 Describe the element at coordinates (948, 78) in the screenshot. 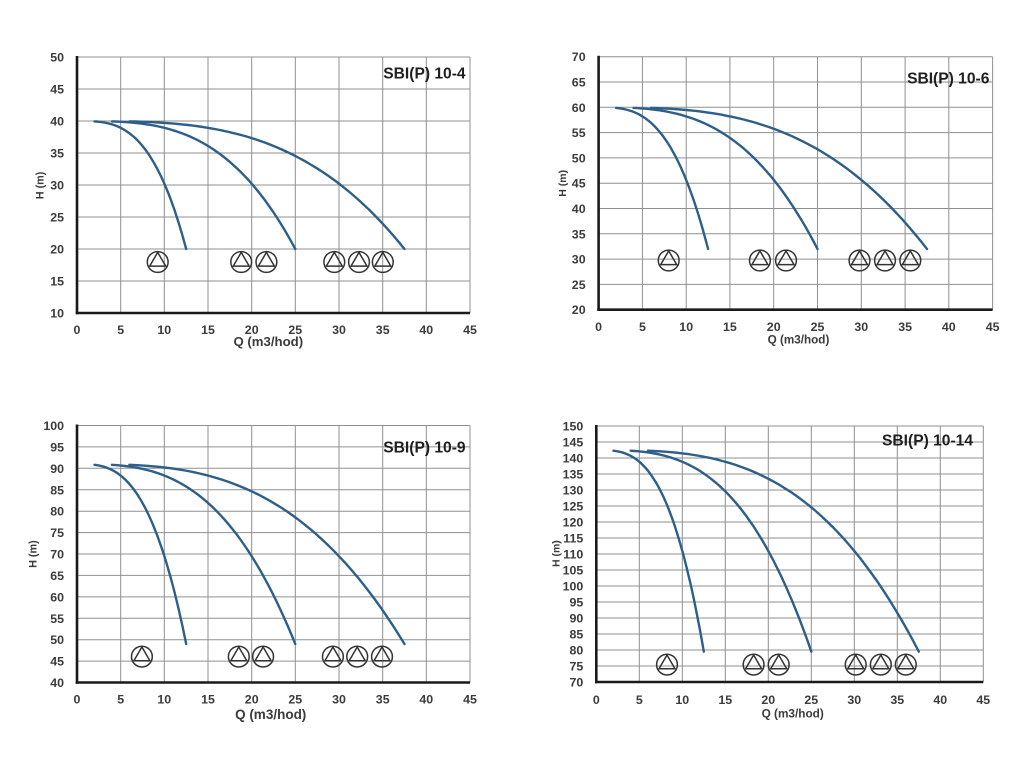

I see `svg-text: SBI(P) 10-6` at that location.